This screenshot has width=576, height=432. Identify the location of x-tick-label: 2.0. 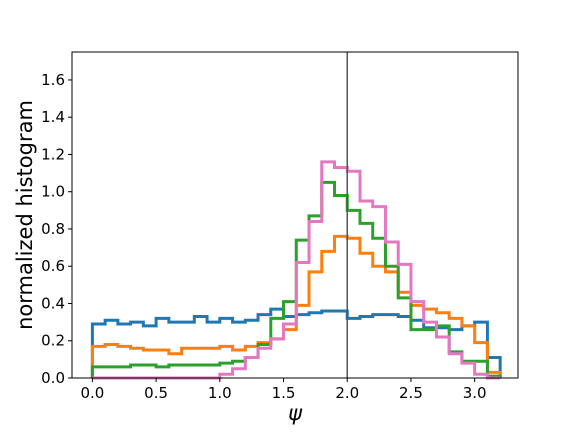
(347, 393).